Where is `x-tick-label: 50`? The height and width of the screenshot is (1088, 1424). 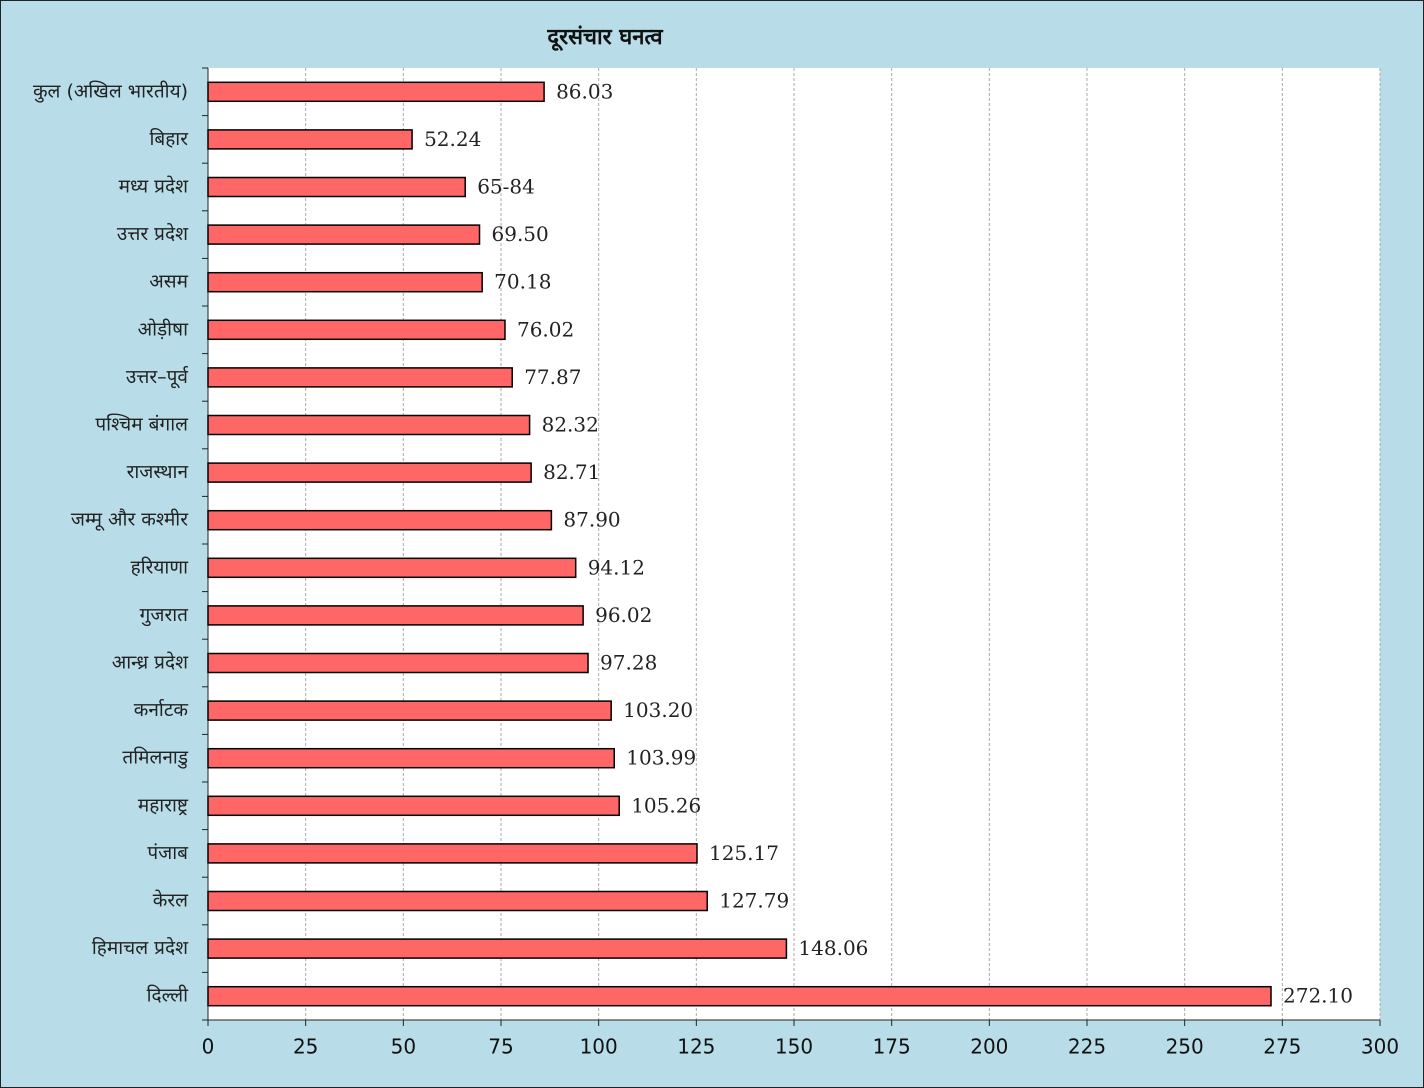
x-tick-label: 50 is located at coordinates (403, 1047).